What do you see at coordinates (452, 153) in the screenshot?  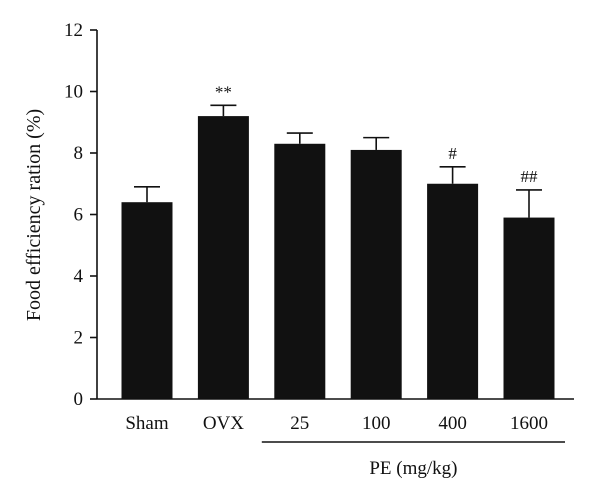 I see `significance-label: #` at bounding box center [452, 153].